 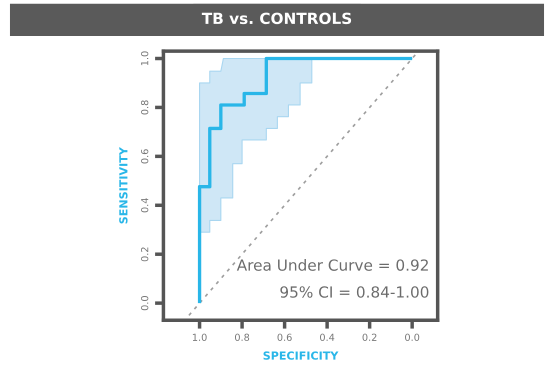 I want to click on y-tick-label: 1.0, so click(x=144, y=58).